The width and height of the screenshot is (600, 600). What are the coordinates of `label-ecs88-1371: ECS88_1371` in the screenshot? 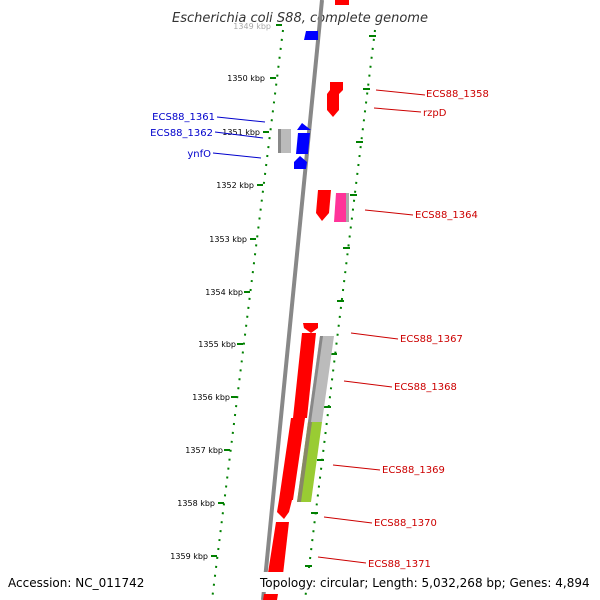 It's located at (399, 564).